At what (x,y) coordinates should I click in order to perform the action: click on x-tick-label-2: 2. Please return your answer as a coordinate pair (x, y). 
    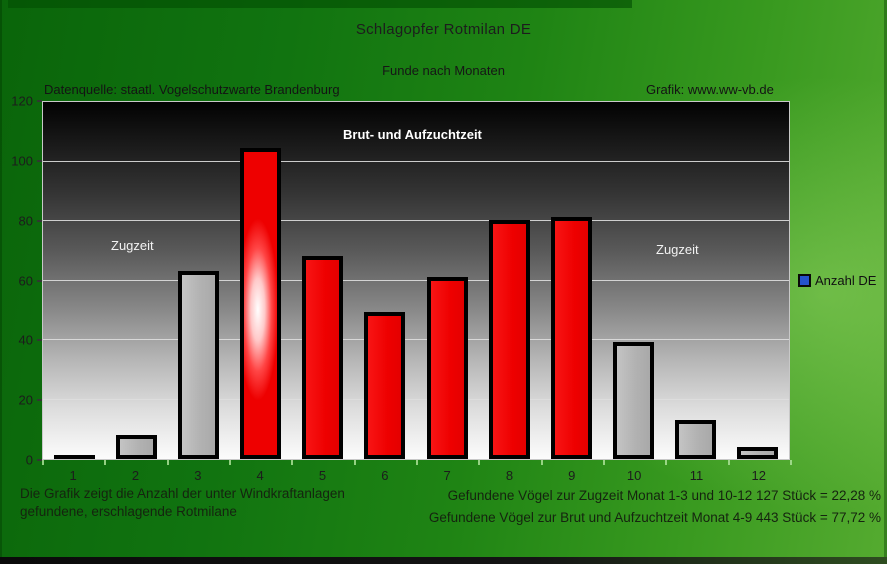
    Looking at the image, I should click on (135, 475).